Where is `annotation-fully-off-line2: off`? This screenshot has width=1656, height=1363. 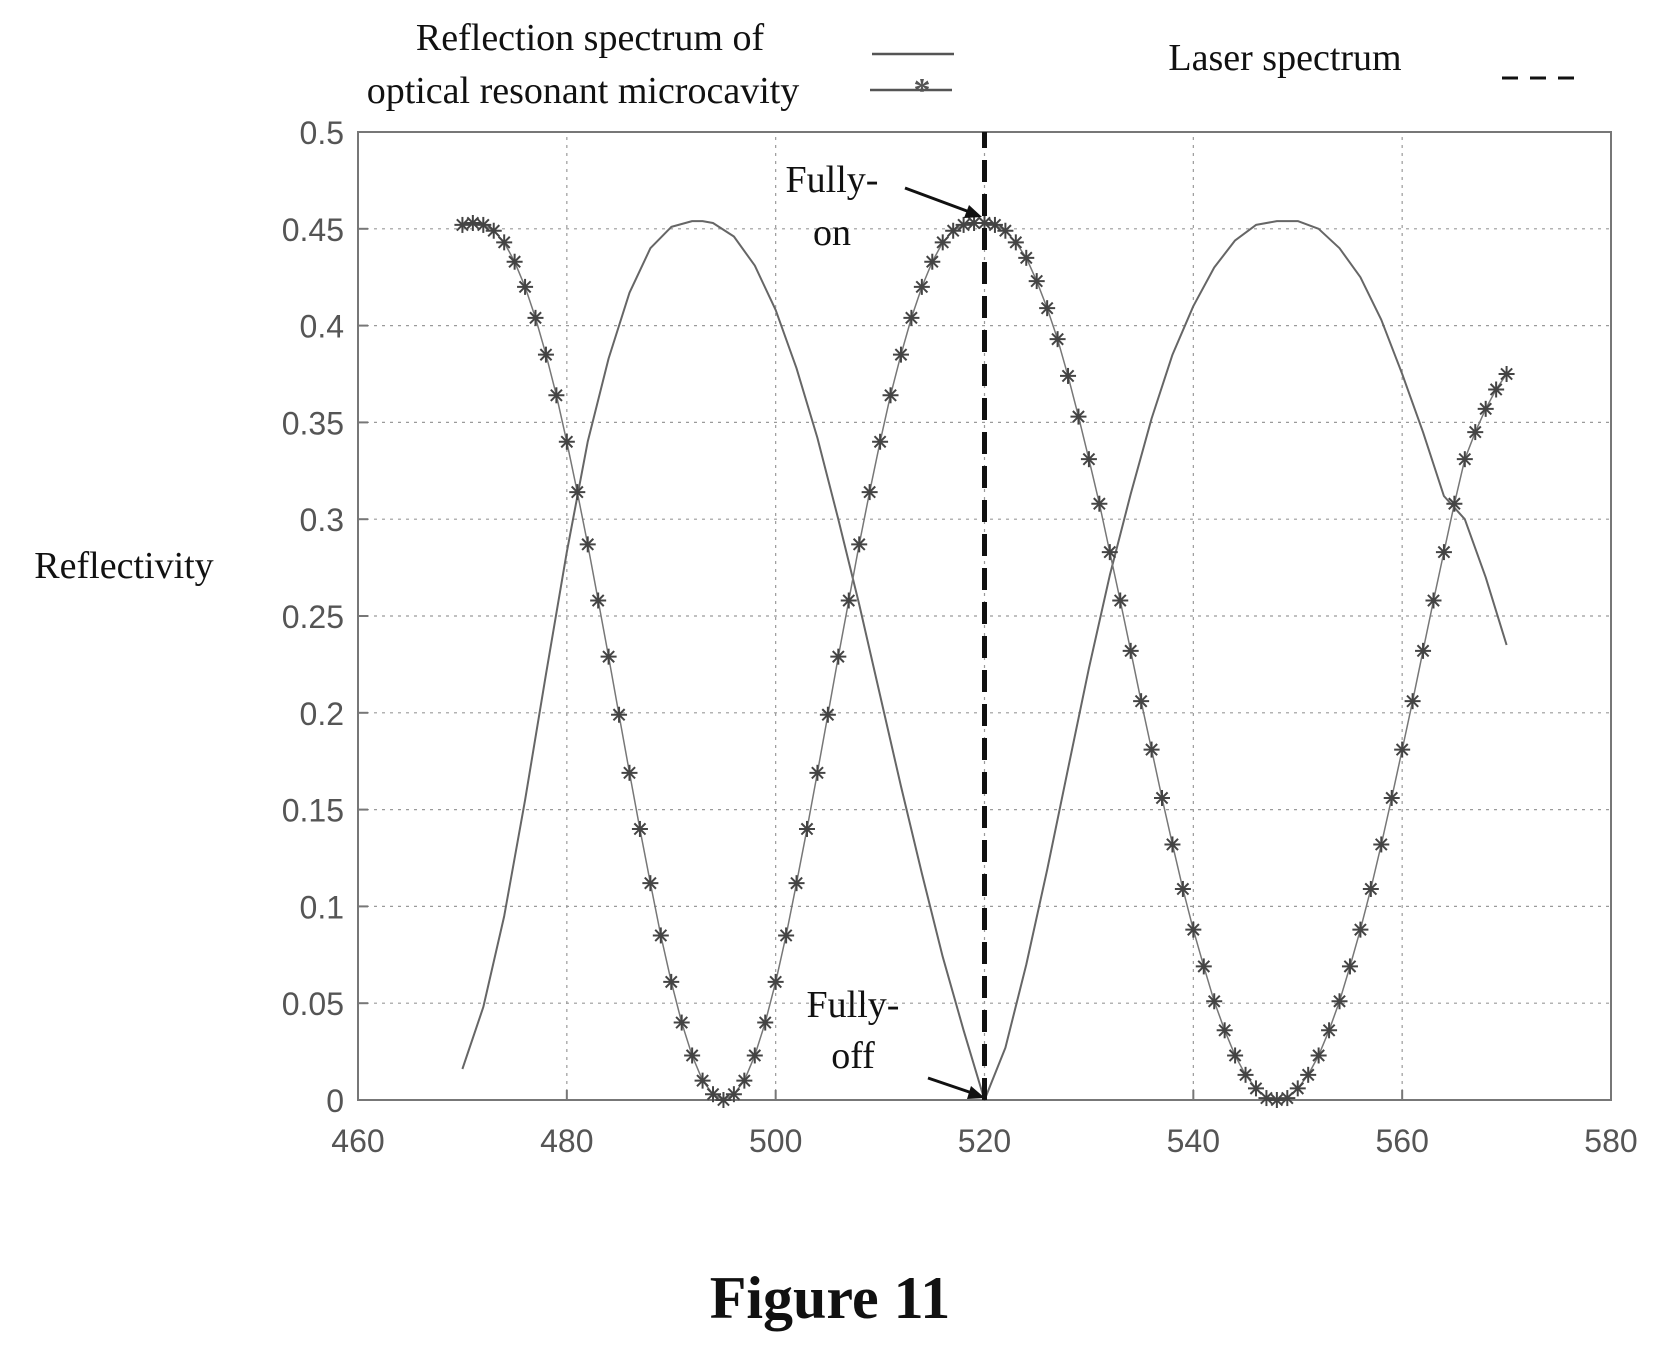
annotation-fully-off-line2: off is located at coordinates (853, 1056).